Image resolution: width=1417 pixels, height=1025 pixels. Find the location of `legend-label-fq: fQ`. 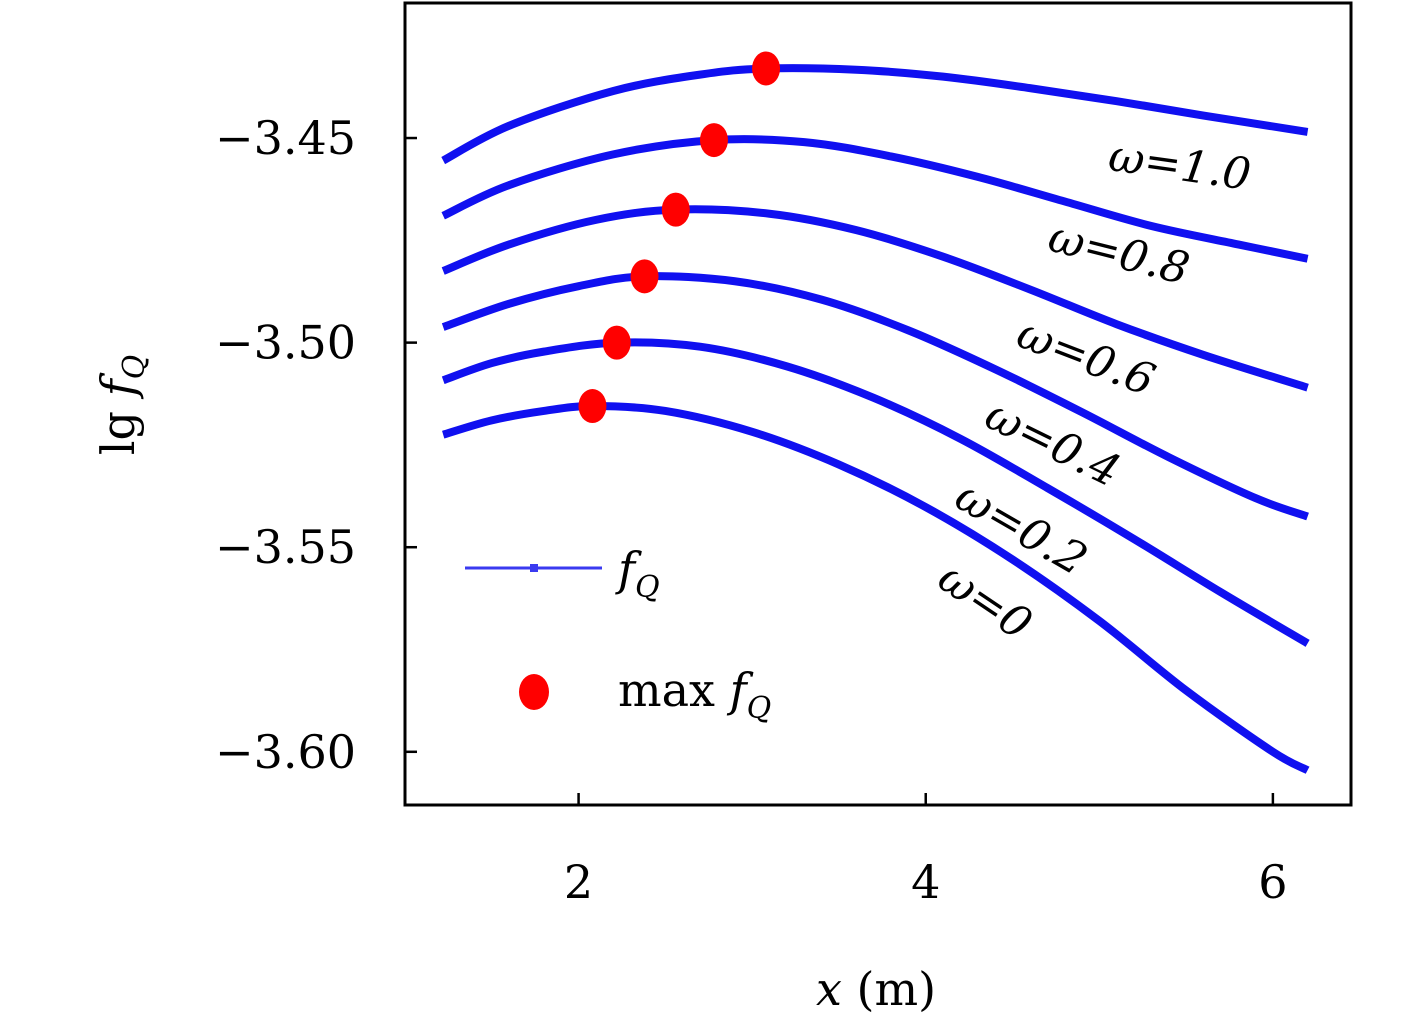

legend-label-fq: fQ is located at coordinates (637, 573).